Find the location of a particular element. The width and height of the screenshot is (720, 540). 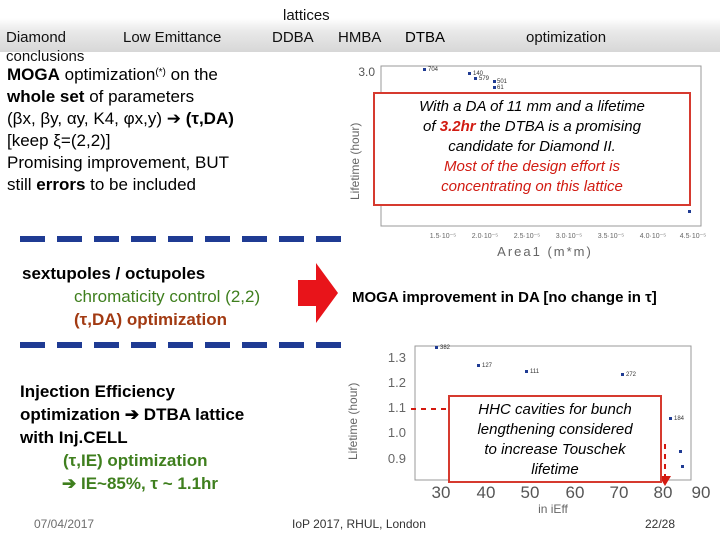

sextupoles-title: sextupoles / octupoles is located at coordinates (114, 273).